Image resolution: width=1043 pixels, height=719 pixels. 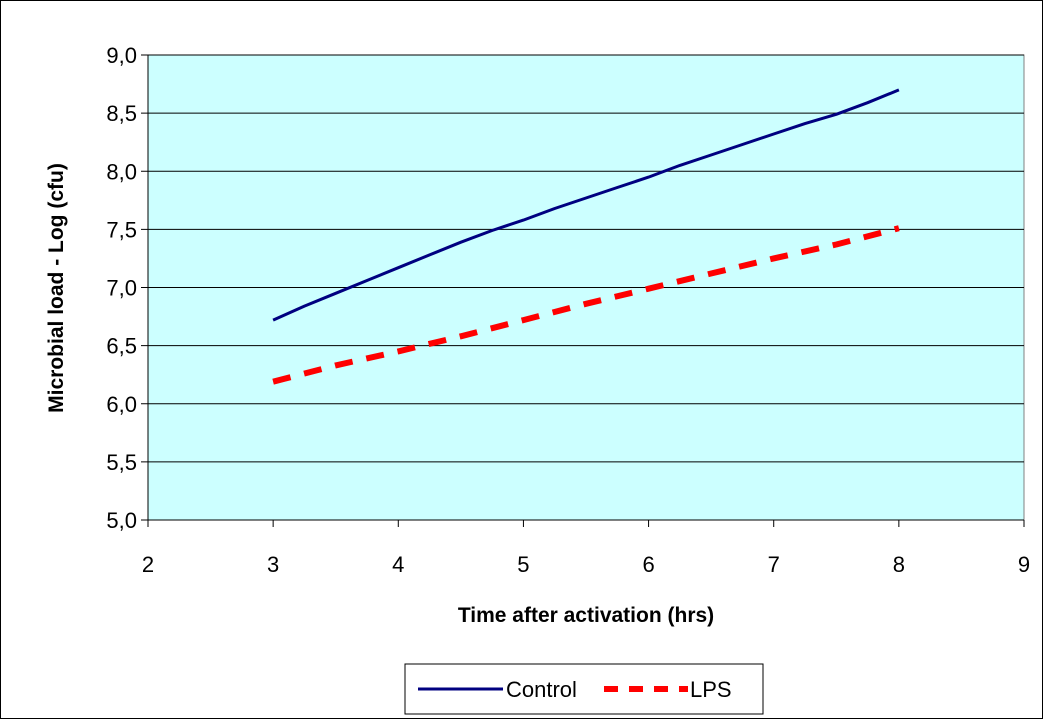 I want to click on y-tick-label: 8,0, so click(x=121, y=171).